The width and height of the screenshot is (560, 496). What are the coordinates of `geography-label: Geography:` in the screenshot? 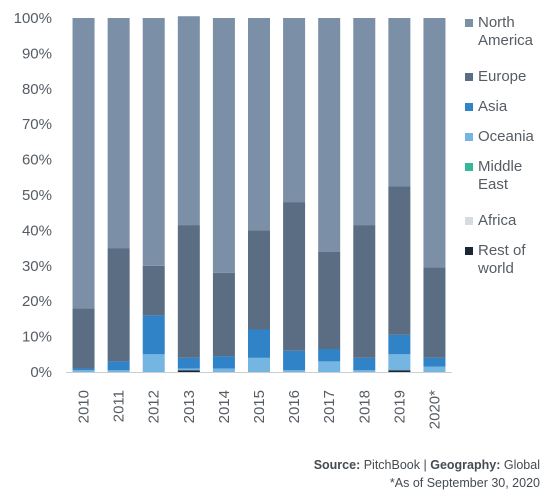 It's located at (465, 465).